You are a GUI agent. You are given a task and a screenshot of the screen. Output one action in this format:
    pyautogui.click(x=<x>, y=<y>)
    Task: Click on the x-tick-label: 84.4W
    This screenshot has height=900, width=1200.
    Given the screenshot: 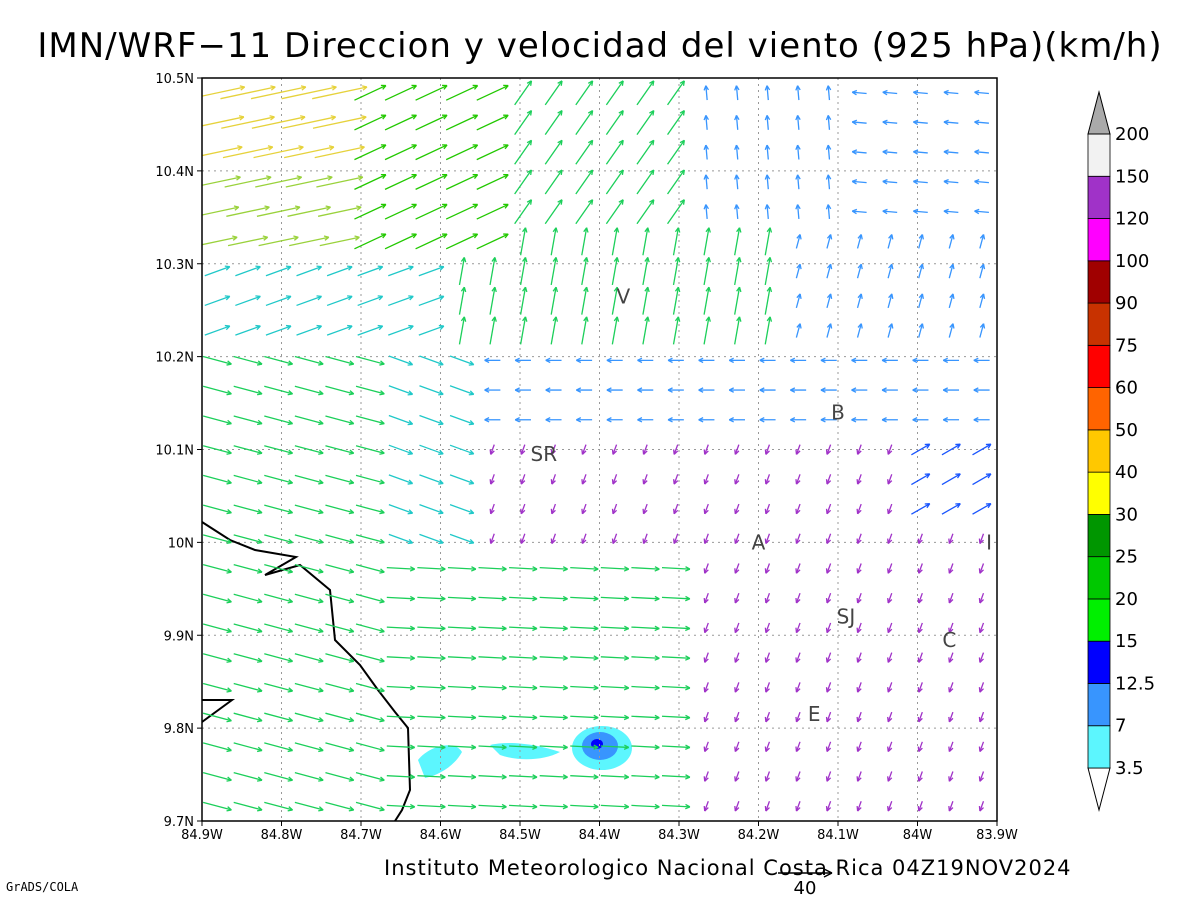 What is the action you would take?
    pyautogui.click(x=600, y=835)
    